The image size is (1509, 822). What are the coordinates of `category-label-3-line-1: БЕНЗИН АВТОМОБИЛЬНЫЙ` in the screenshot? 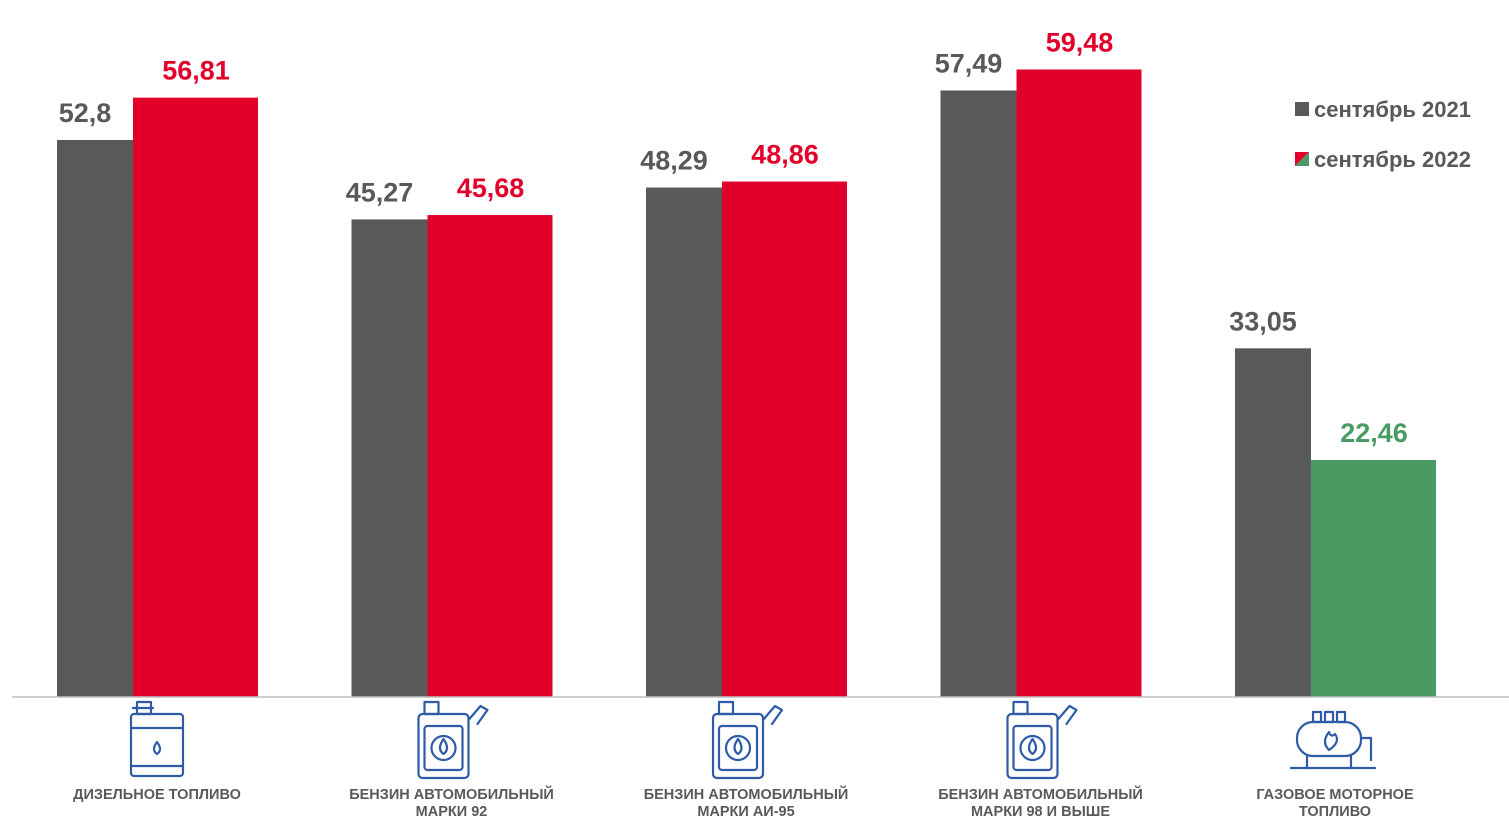 It's located at (746, 794).